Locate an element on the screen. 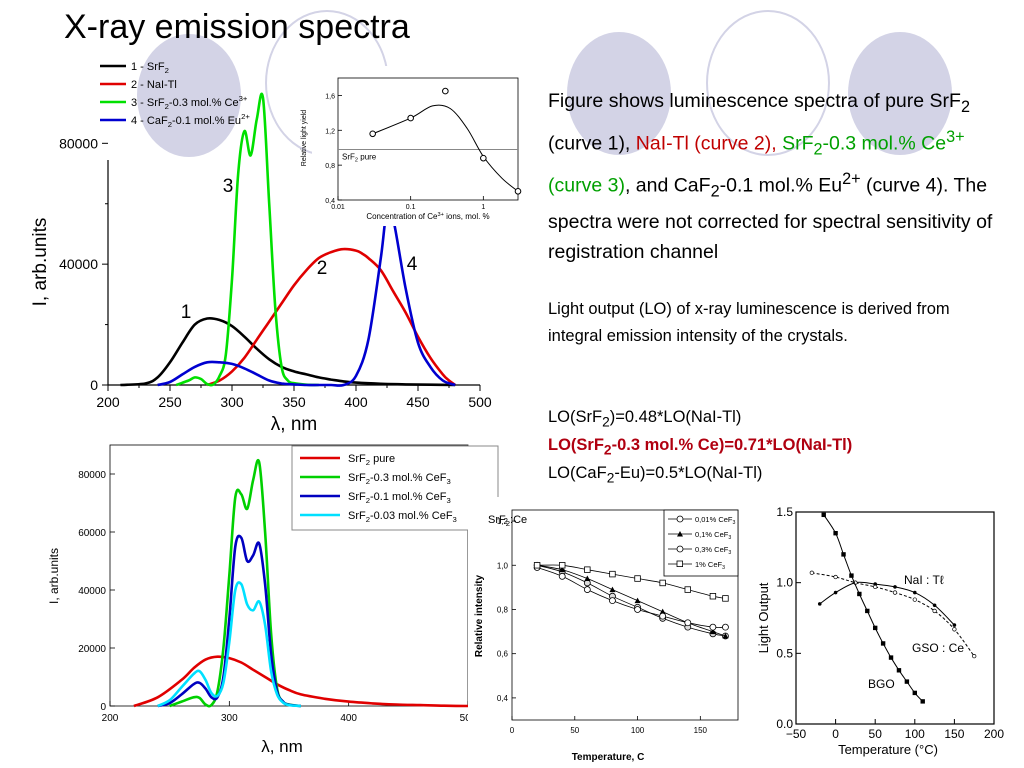  superscript: 3+ is located at coordinates (440, 215).